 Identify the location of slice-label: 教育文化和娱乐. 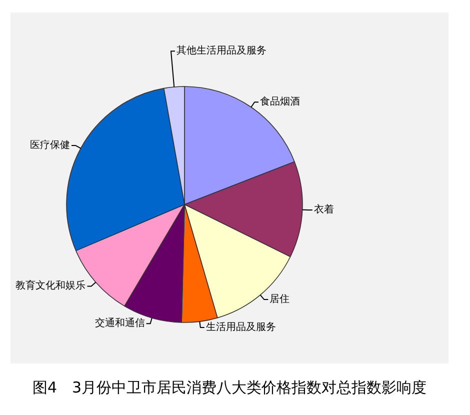
(51, 286).